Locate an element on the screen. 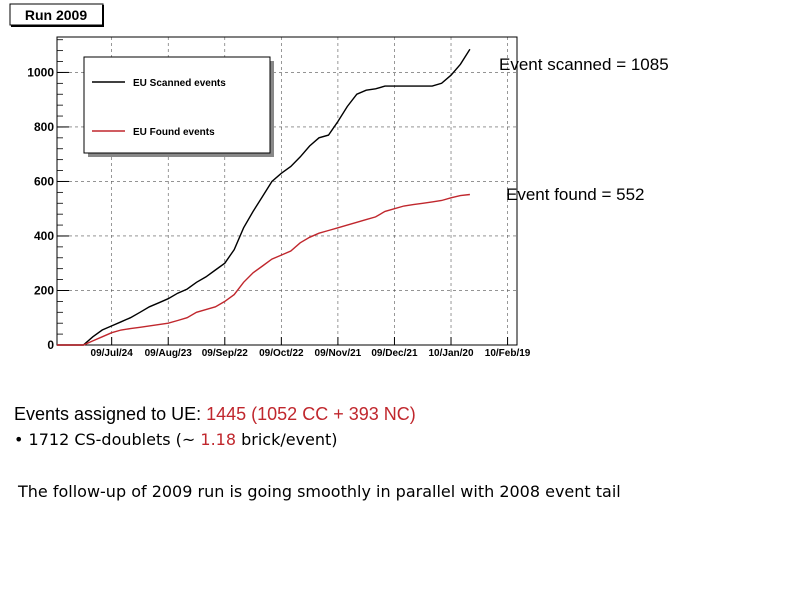  y-tick-label: 800 is located at coordinates (44, 127).